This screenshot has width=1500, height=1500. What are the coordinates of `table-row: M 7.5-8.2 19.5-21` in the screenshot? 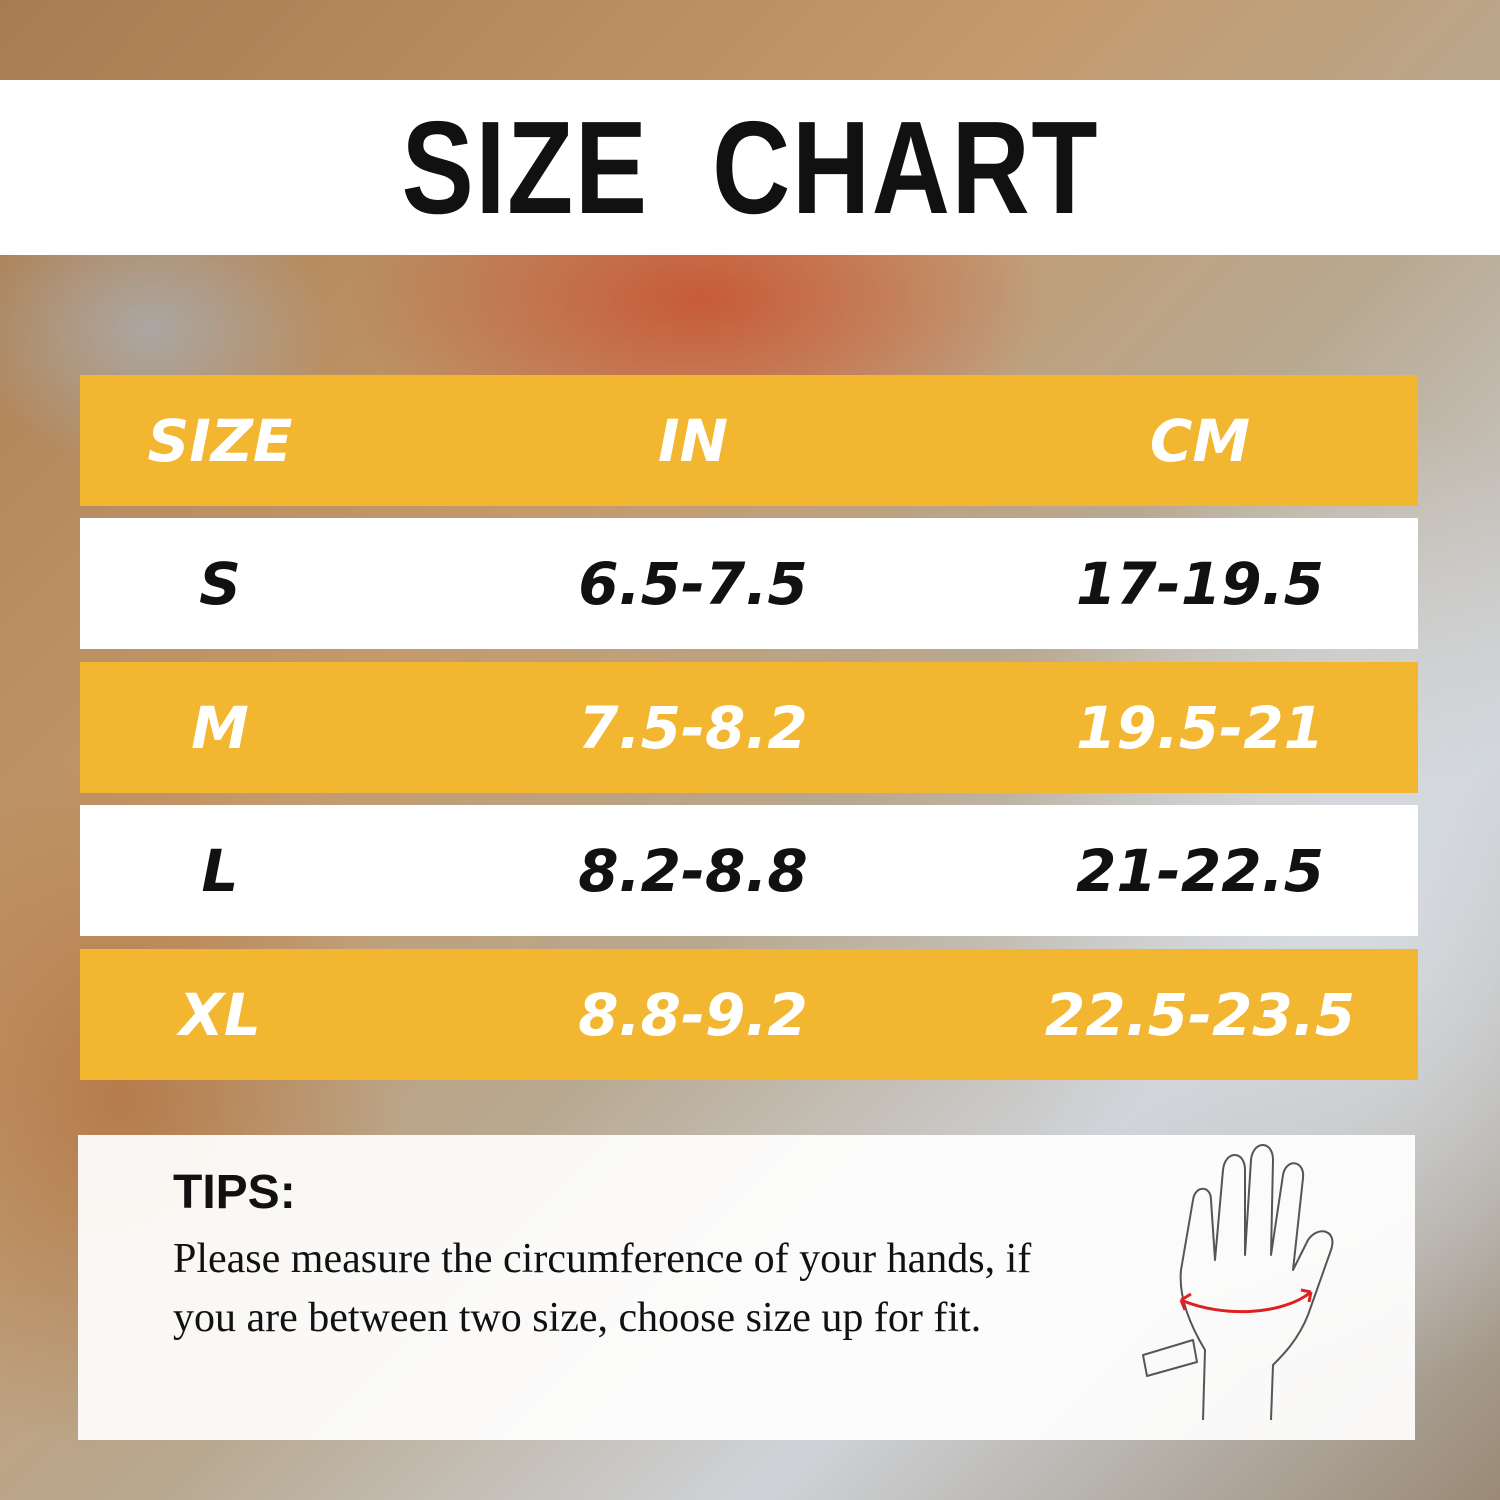 It's located at (749, 727).